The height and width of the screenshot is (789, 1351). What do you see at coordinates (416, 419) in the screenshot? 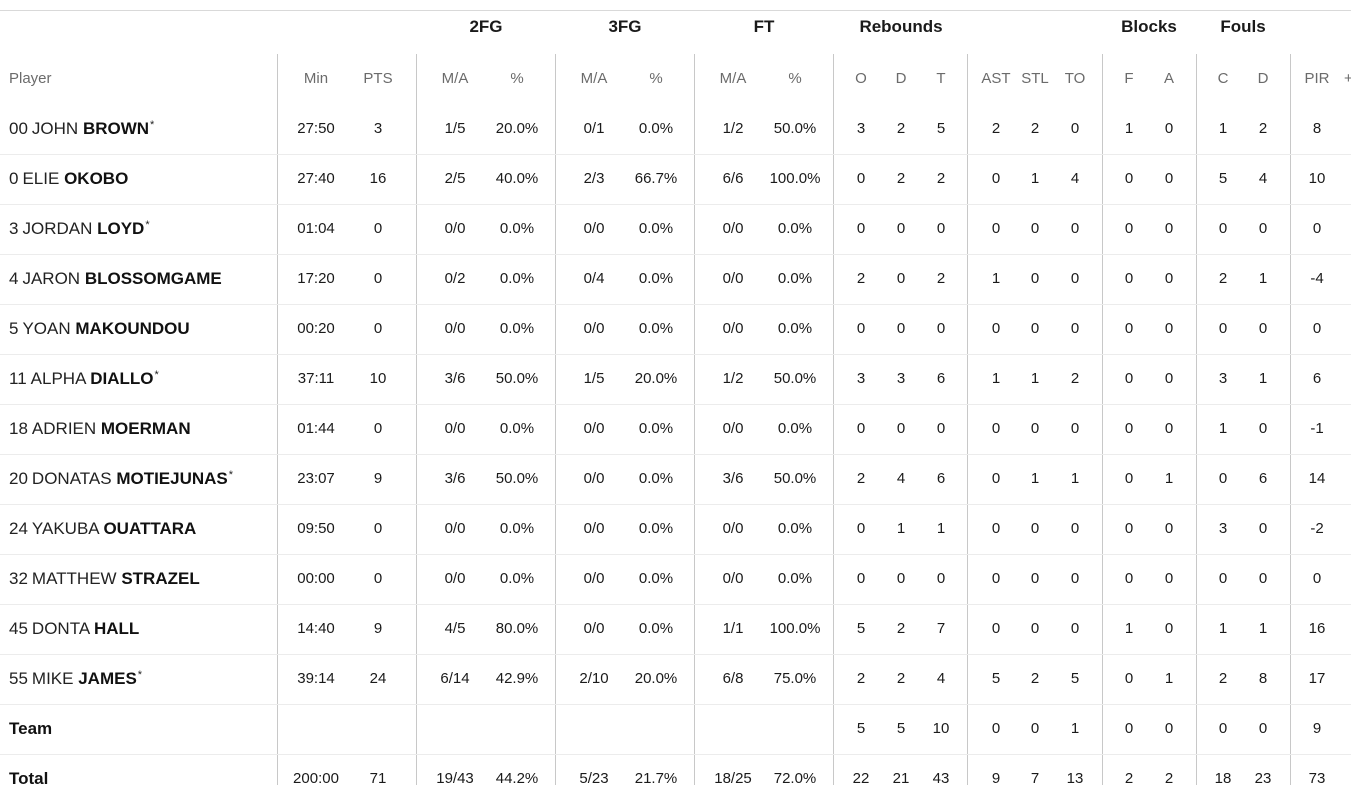
I see `divider-pts` at bounding box center [416, 419].